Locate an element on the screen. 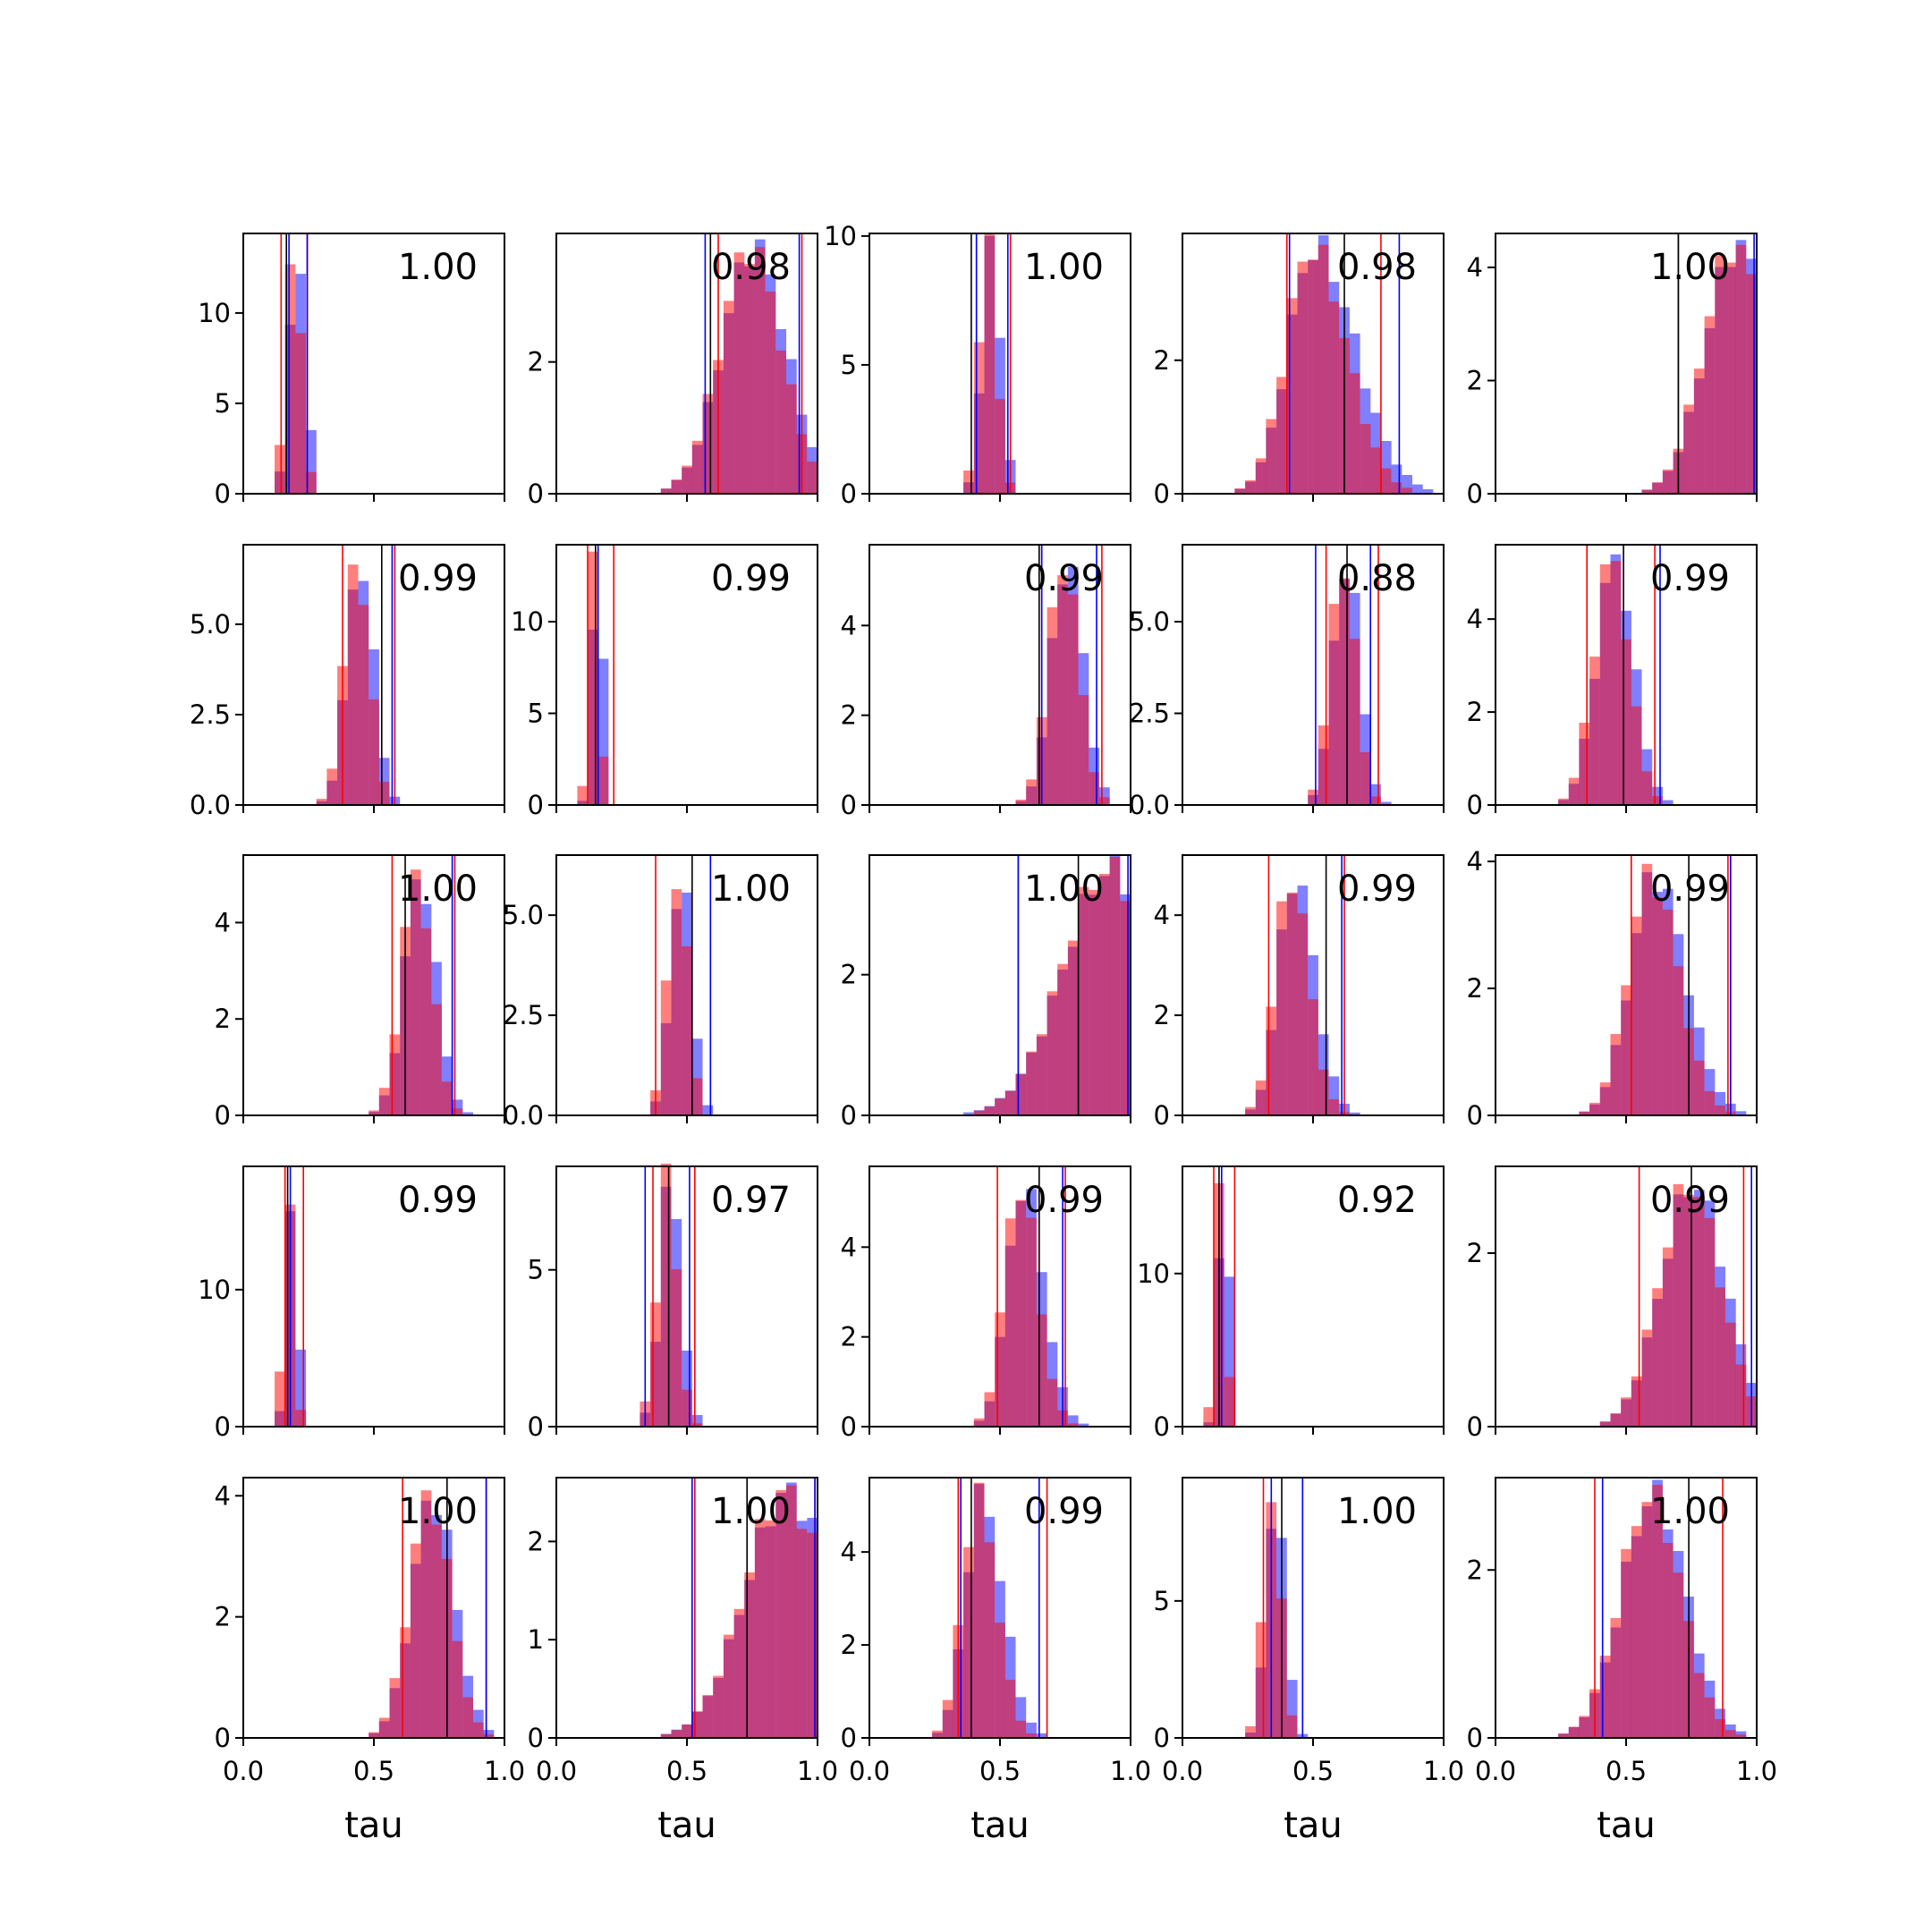 Image resolution: width=1932 pixels, height=1932 pixels. y-tick-label: 0.0 is located at coordinates (1149, 805).